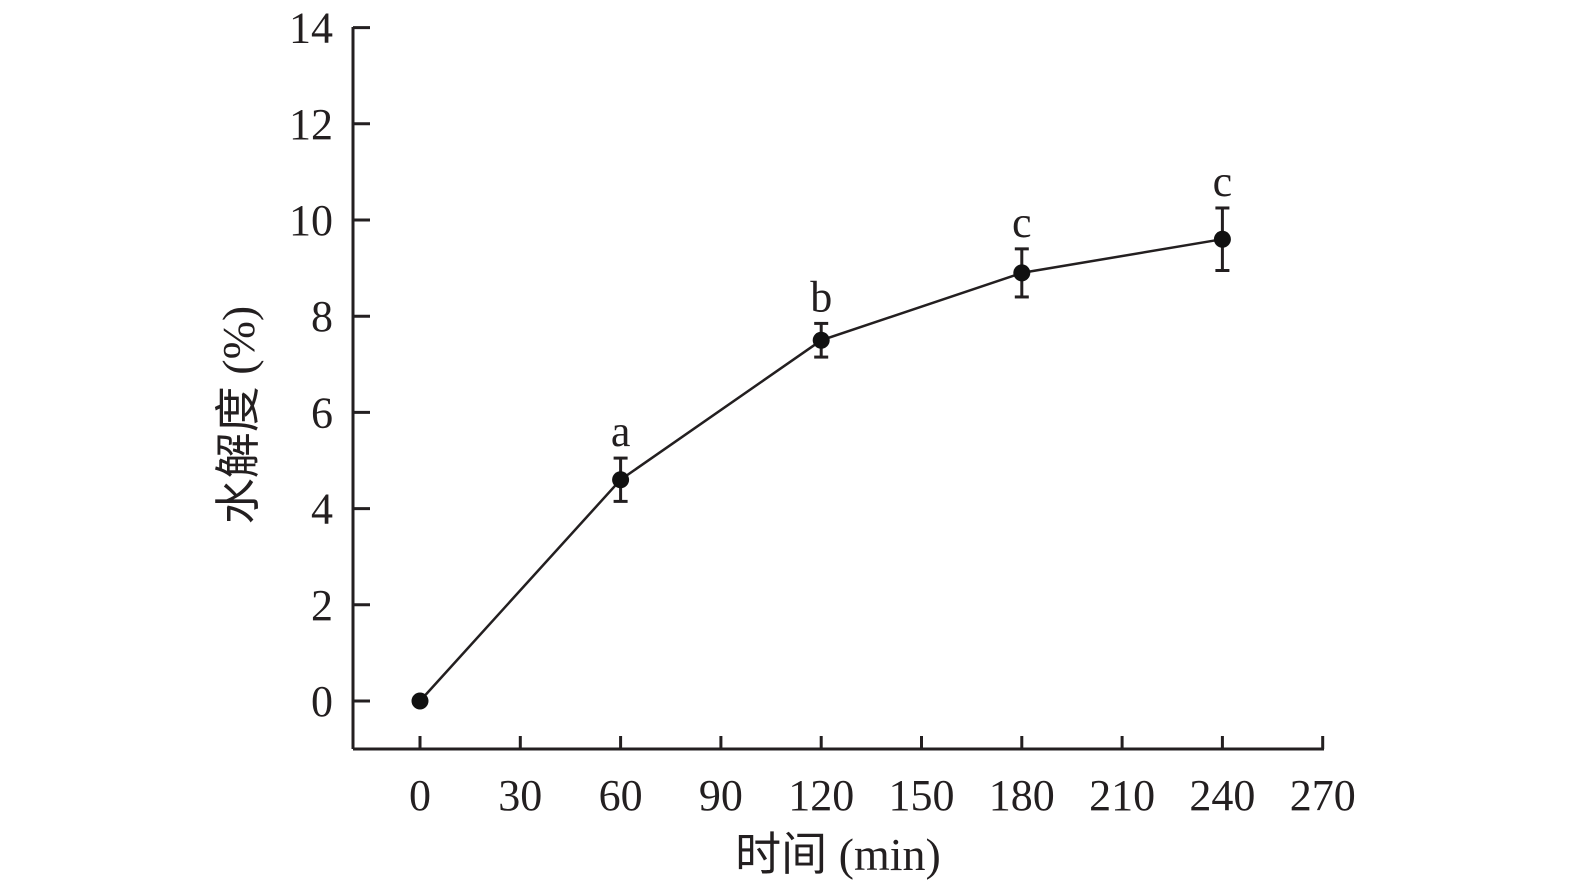 This screenshot has width=1575, height=889. I want to click on x-tick-label: 240, so click(1222, 795).